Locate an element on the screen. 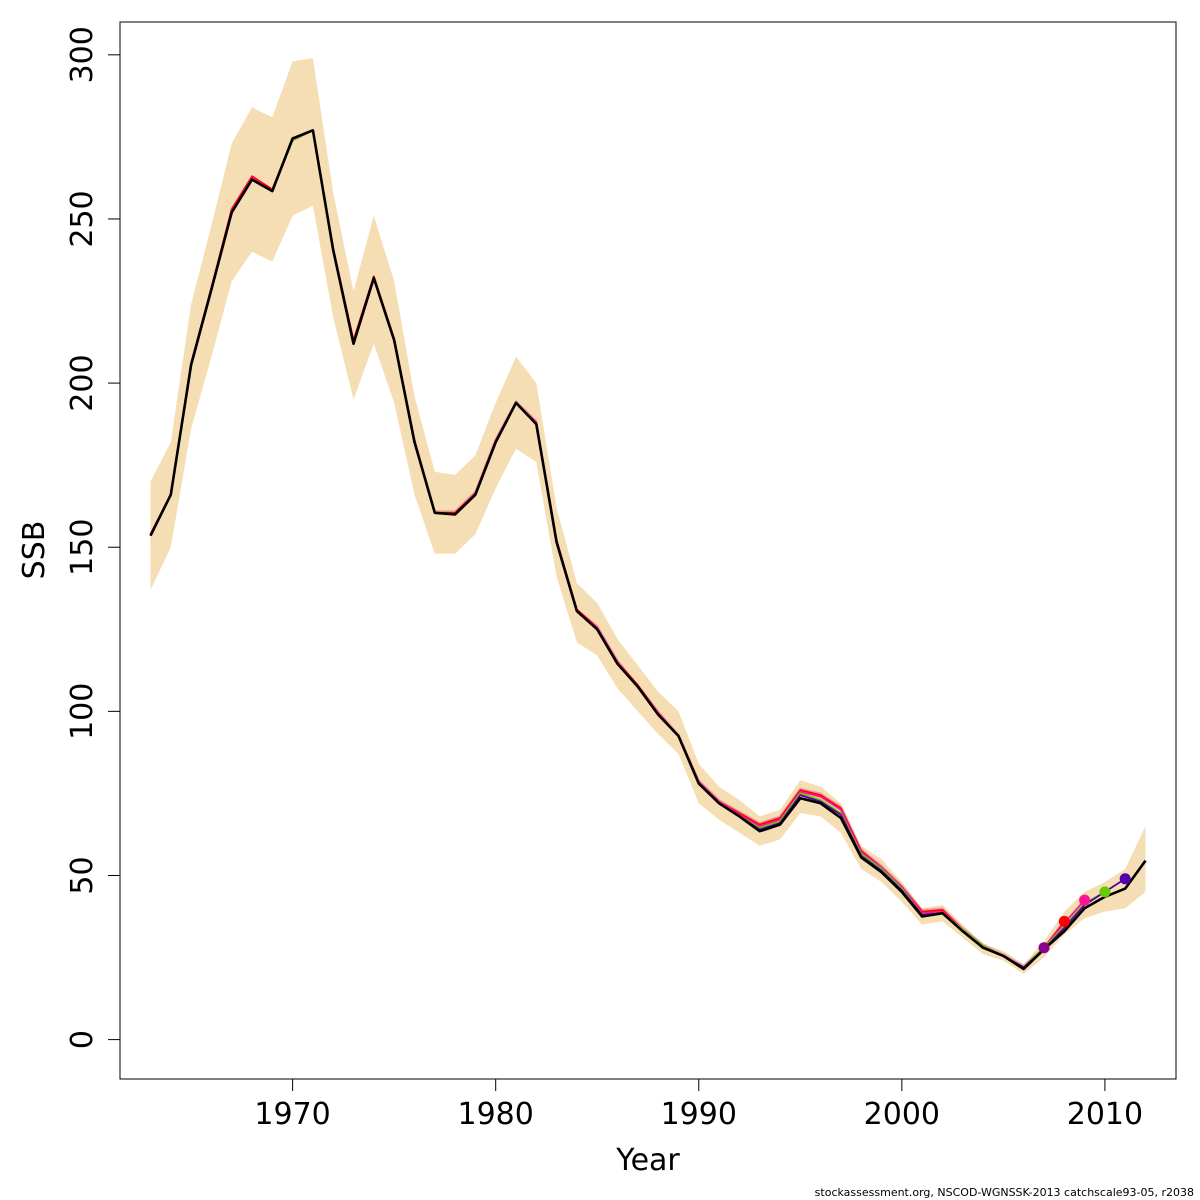  y-tick-label: 0 is located at coordinates (82, 1039).